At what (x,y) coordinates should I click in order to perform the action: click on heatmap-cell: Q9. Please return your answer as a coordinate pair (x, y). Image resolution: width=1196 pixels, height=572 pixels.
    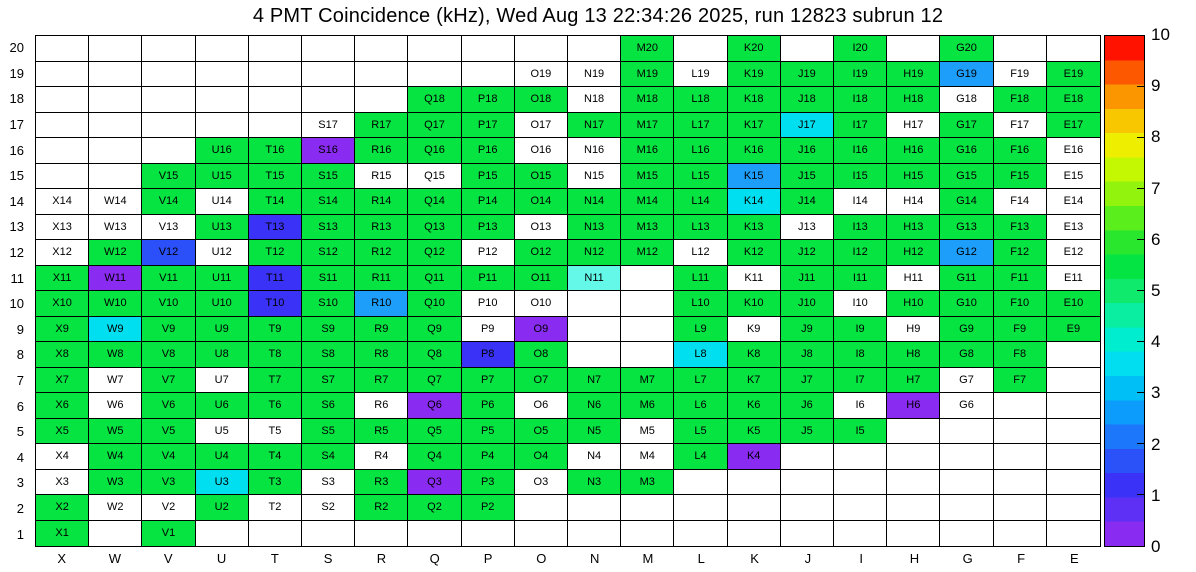
    Looking at the image, I should click on (435, 329).